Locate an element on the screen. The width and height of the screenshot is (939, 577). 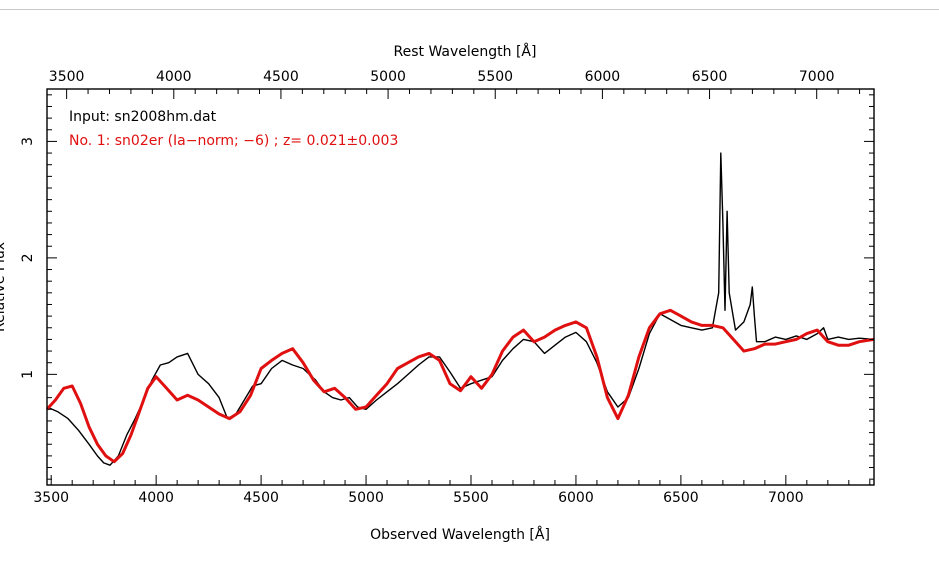
x-tick-label: 5500 is located at coordinates (471, 498).